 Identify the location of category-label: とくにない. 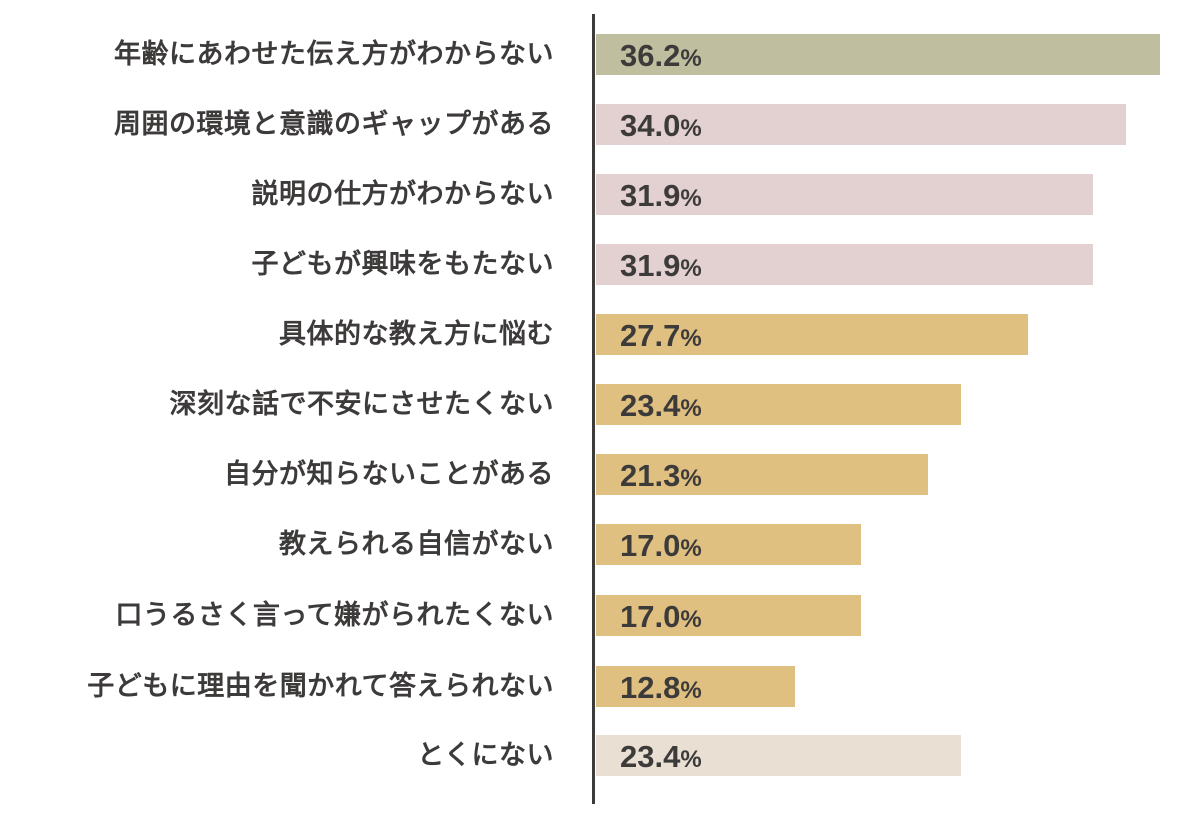
(485, 755).